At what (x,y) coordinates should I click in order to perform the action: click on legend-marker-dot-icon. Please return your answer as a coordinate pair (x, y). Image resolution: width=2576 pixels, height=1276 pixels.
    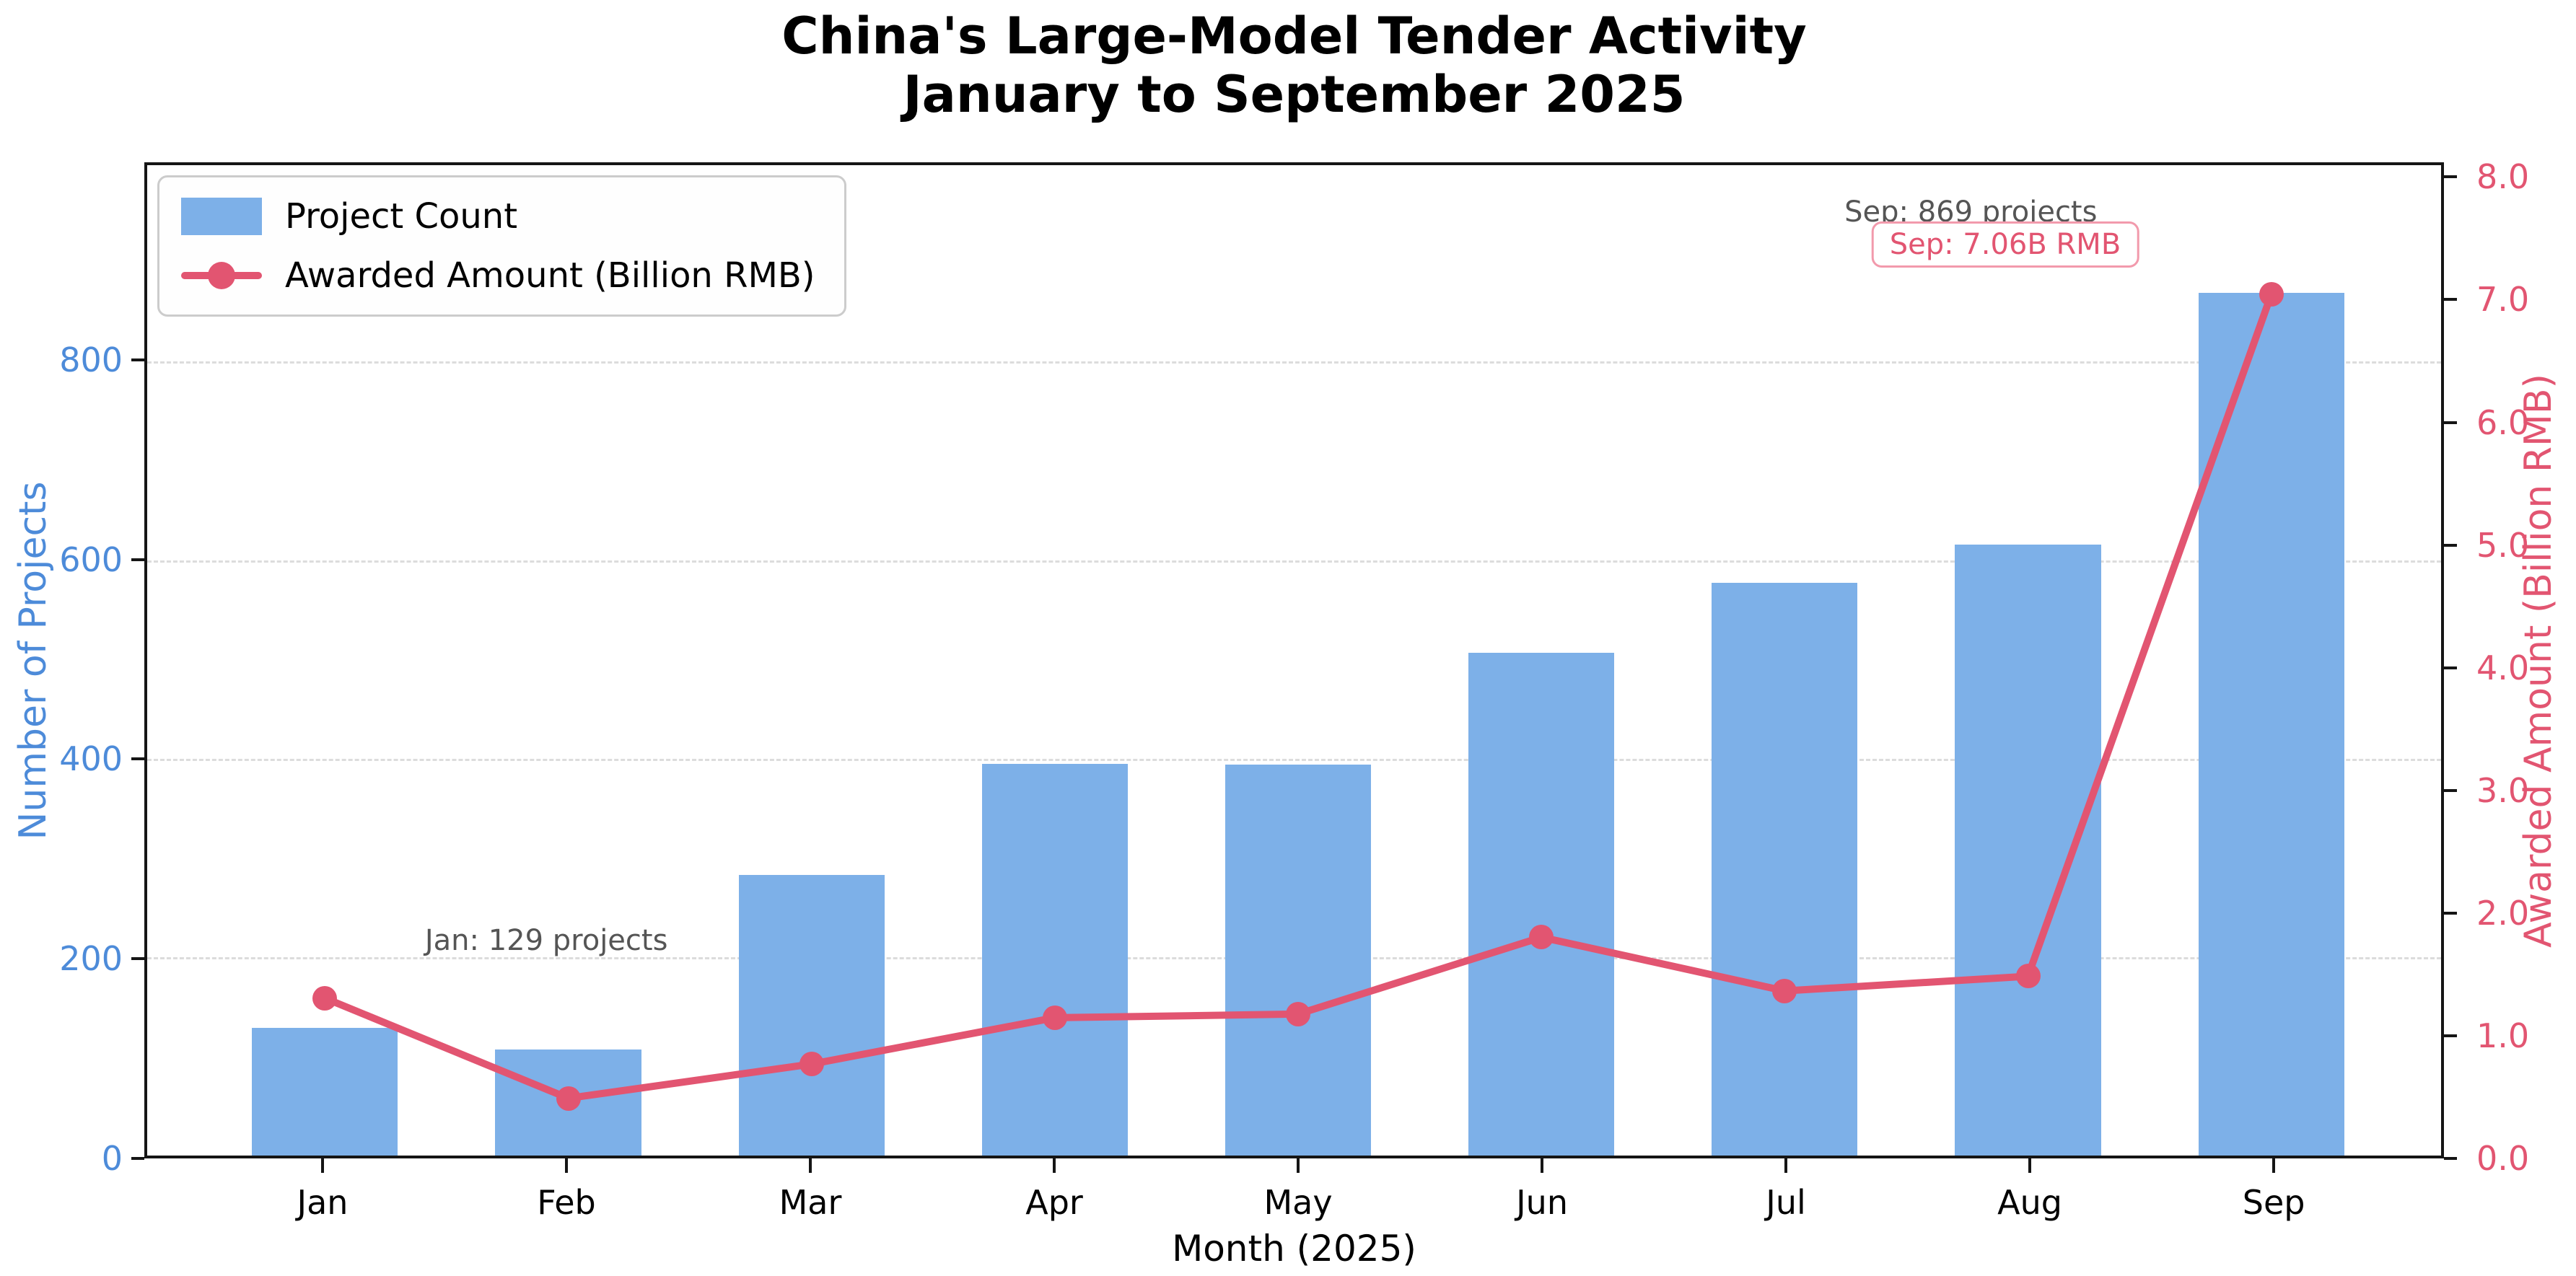
    Looking at the image, I should click on (221, 276).